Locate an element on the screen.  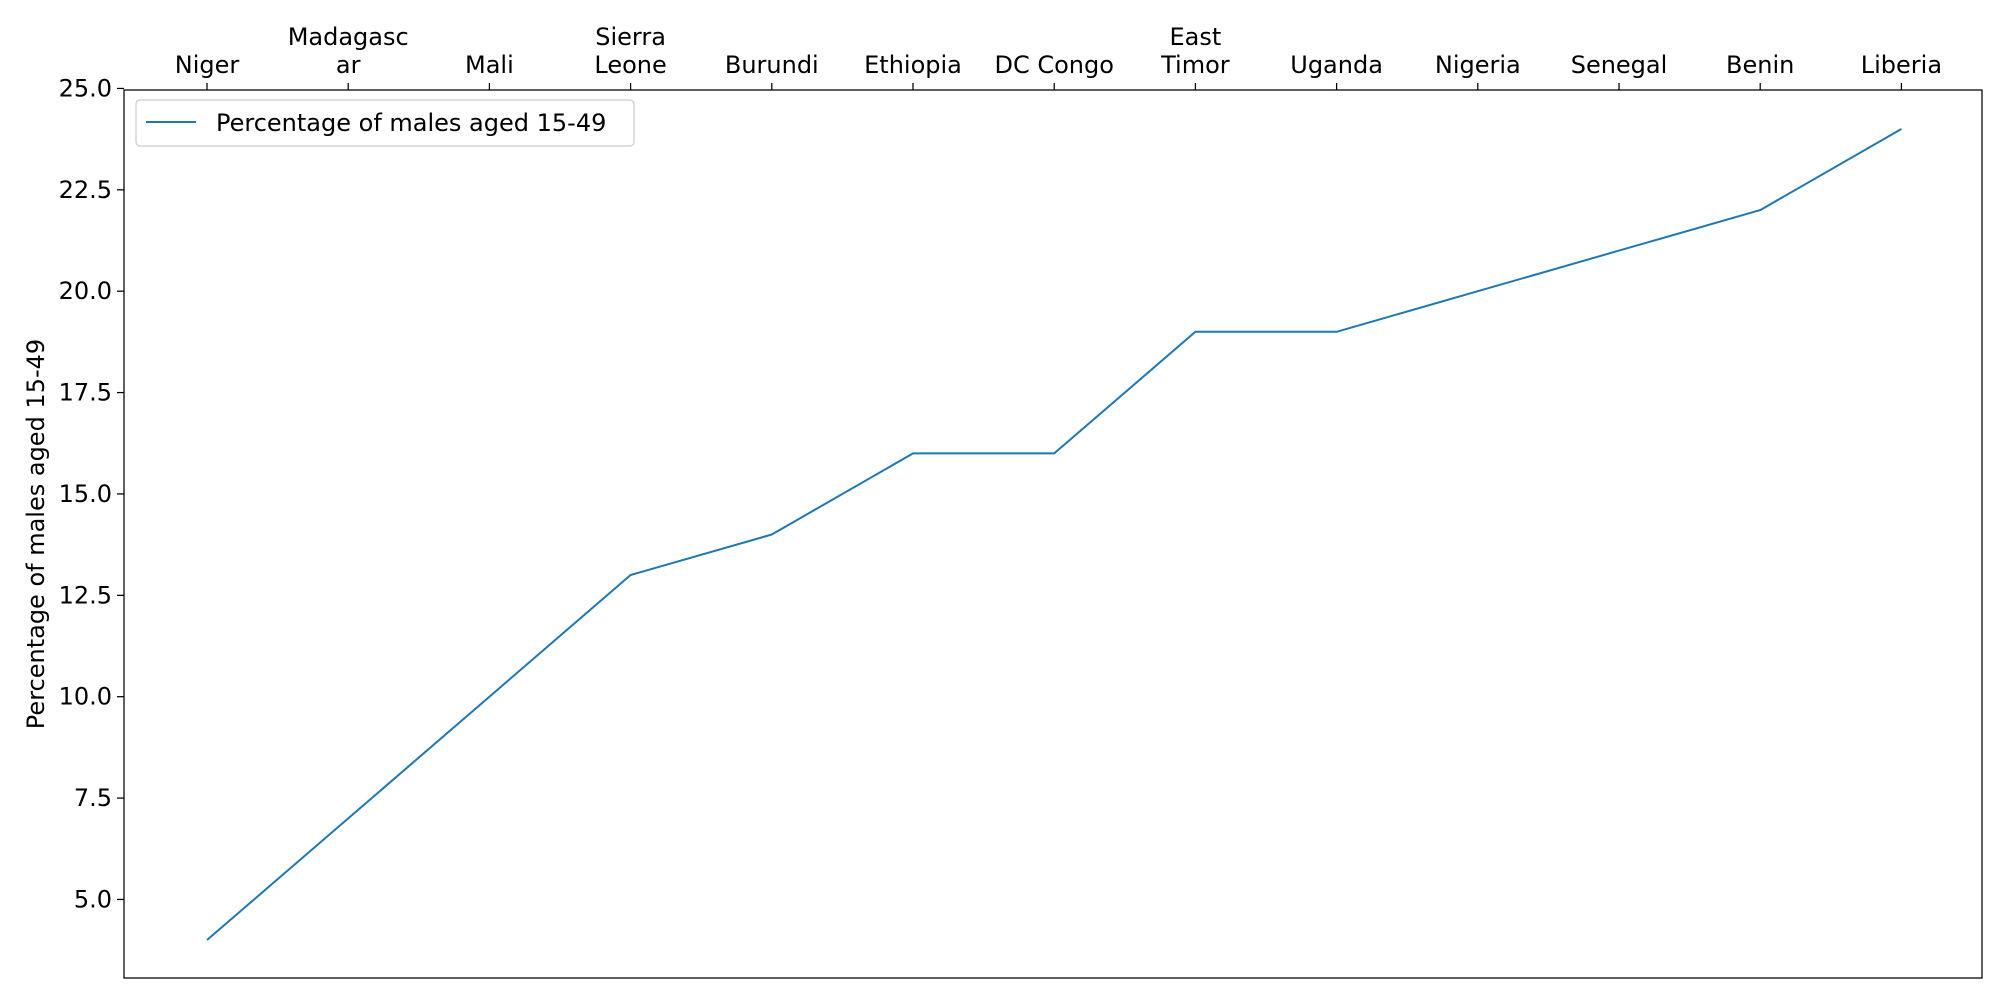
x-tick-label: Uganda is located at coordinates (1336, 65).